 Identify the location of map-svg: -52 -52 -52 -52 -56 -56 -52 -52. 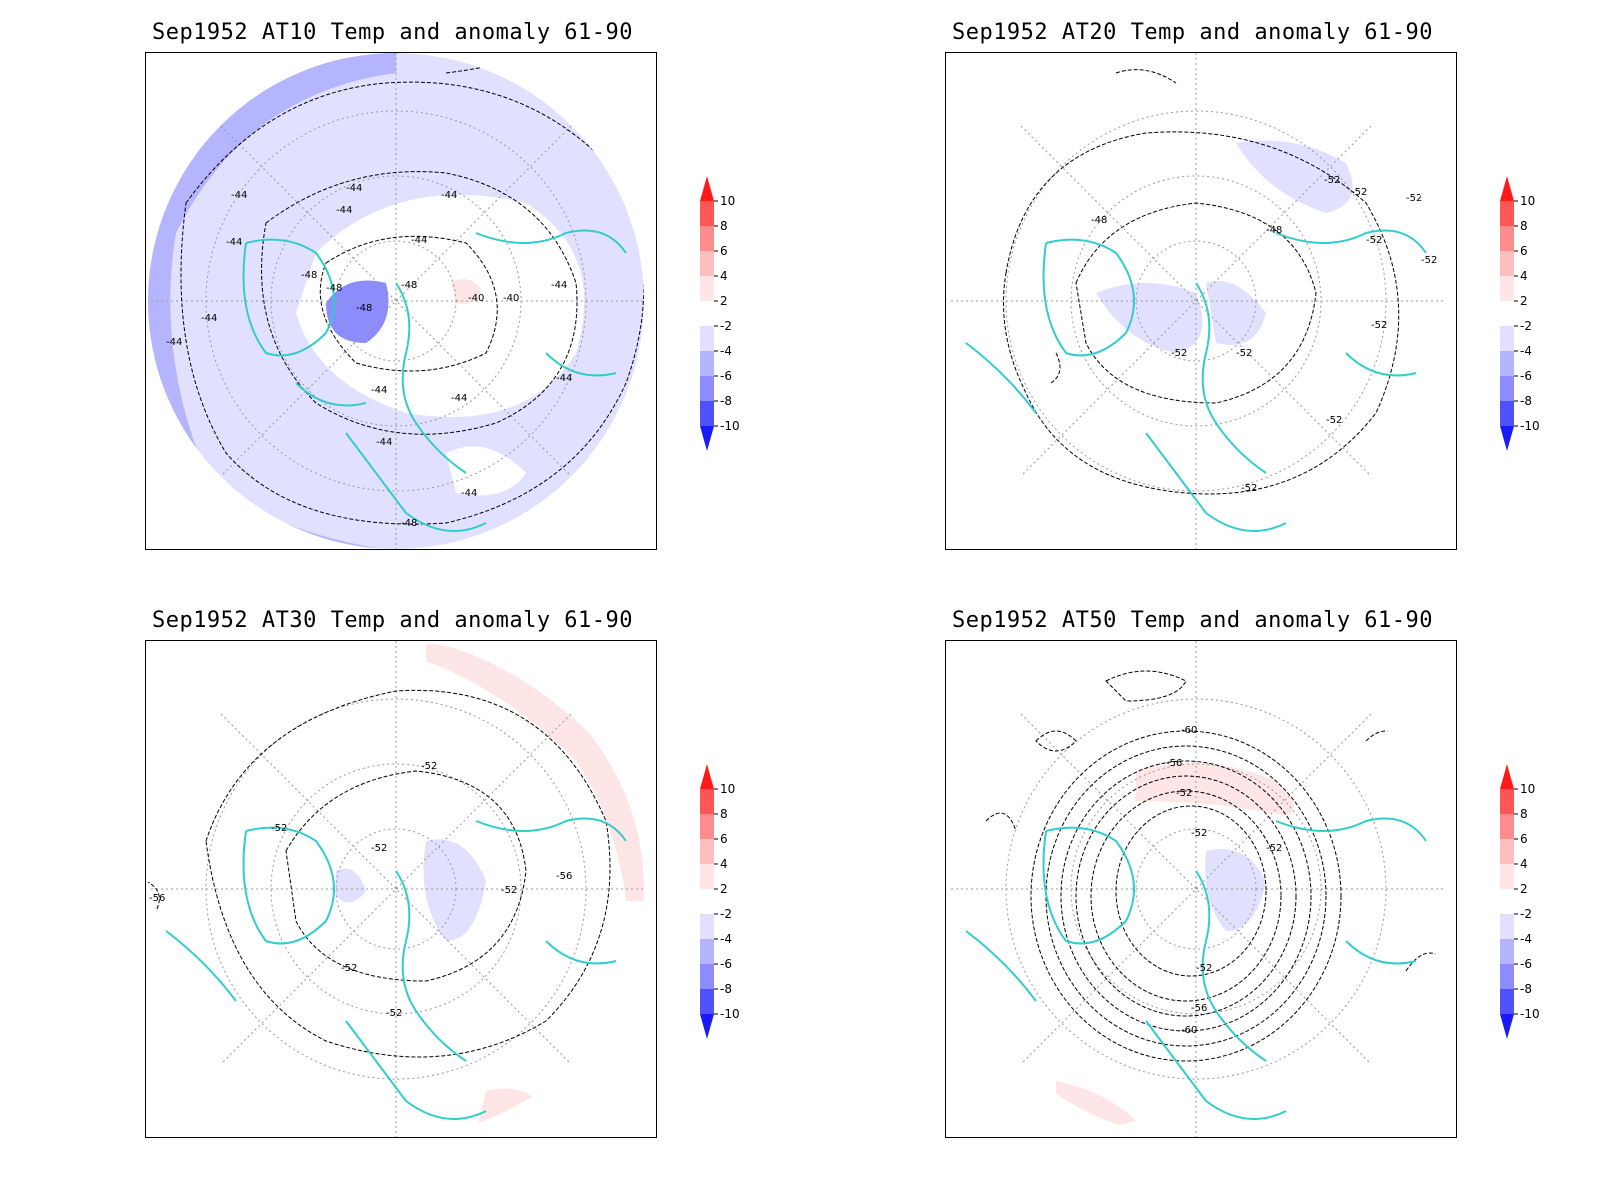
(396, 889).